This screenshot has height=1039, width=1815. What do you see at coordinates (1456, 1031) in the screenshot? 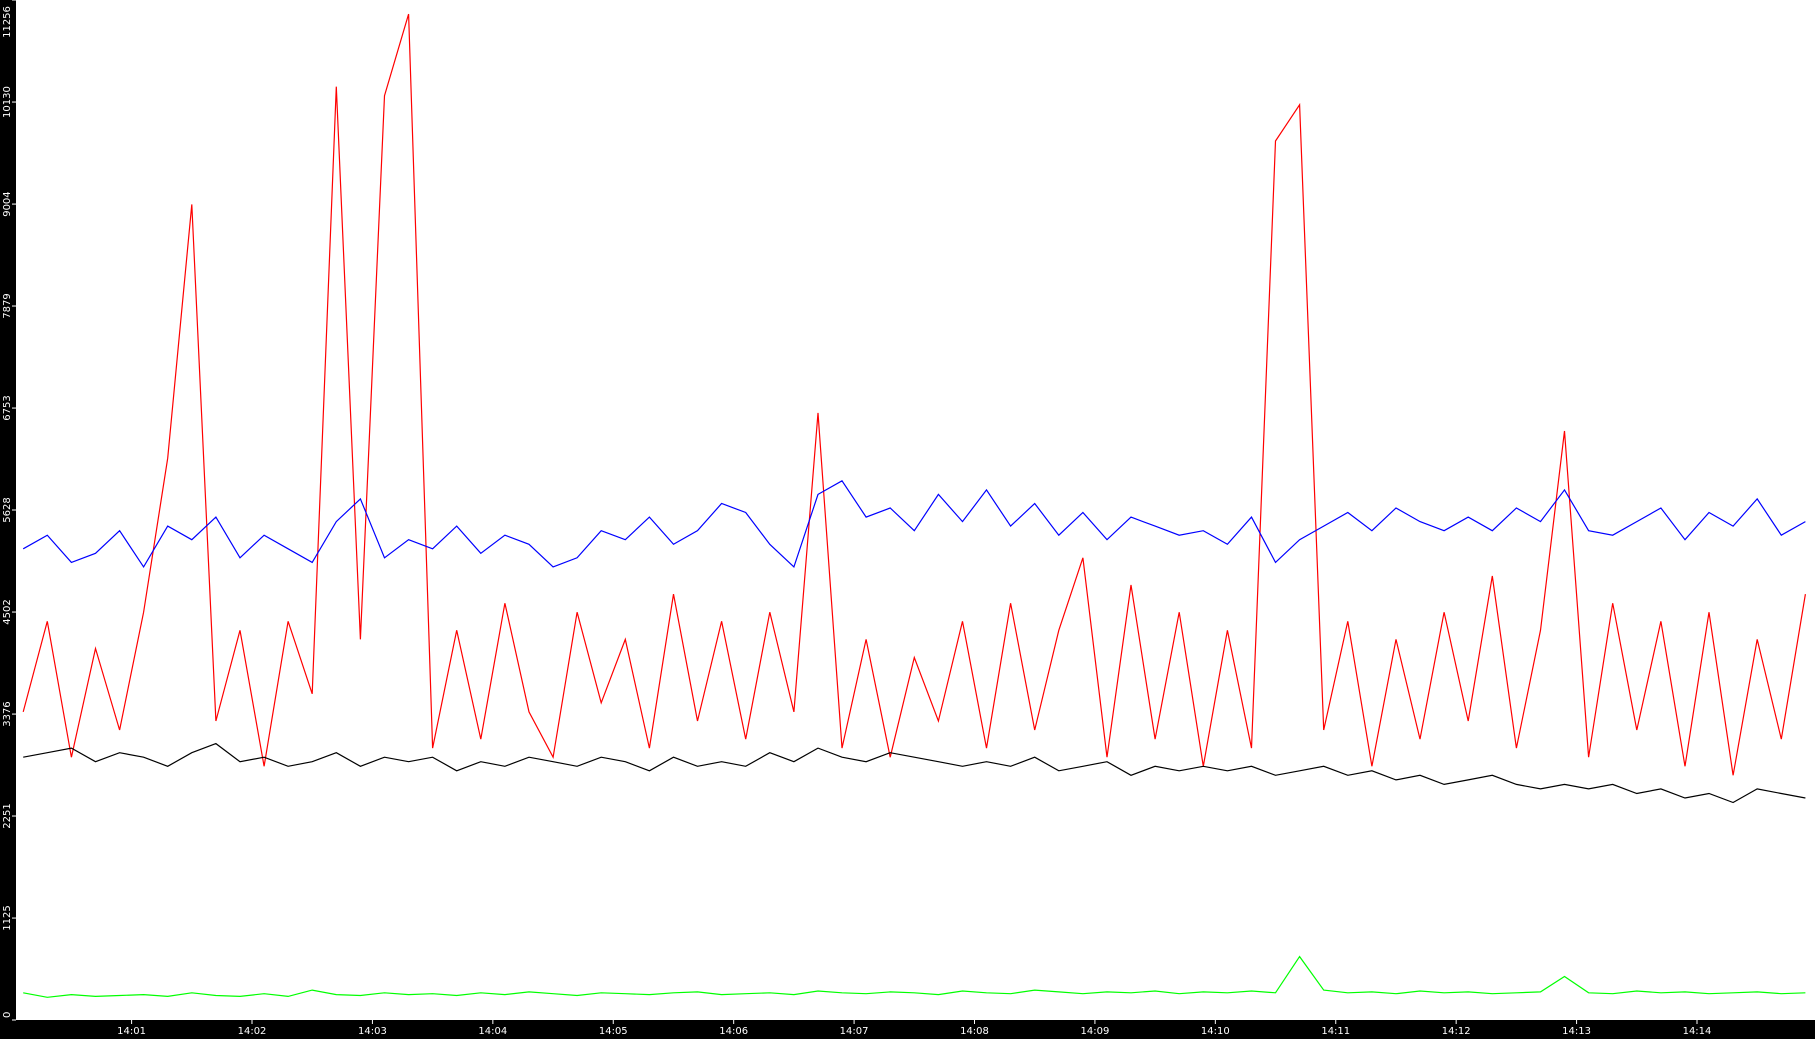
I see `x-tick-label: 14:12` at bounding box center [1456, 1031].